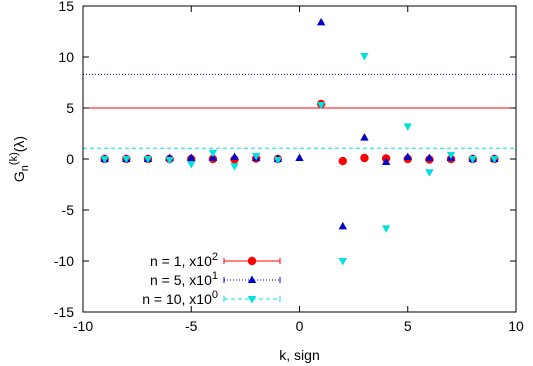 The image size is (533, 366). I want to click on y-tick-label: 15, so click(66, 7).